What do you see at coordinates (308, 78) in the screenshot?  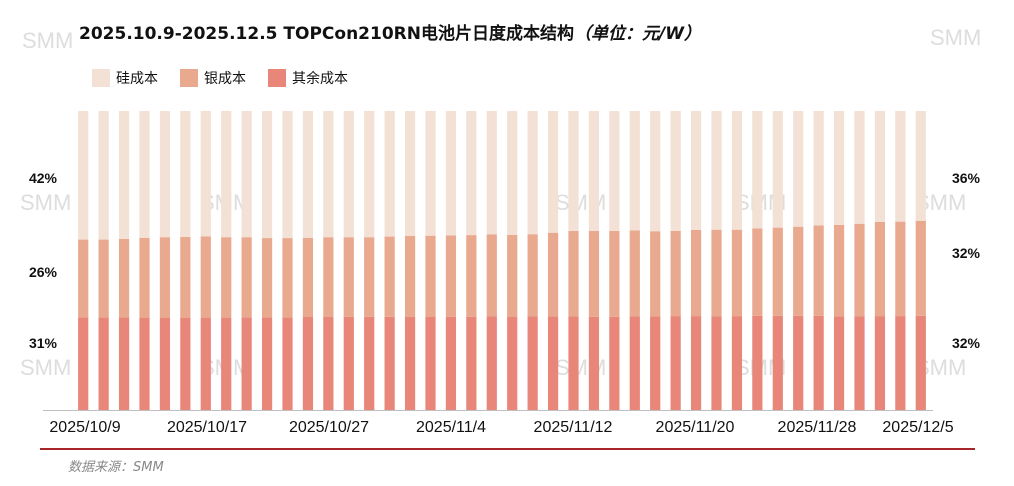 I see `legend-item-other: 其余成本` at bounding box center [308, 78].